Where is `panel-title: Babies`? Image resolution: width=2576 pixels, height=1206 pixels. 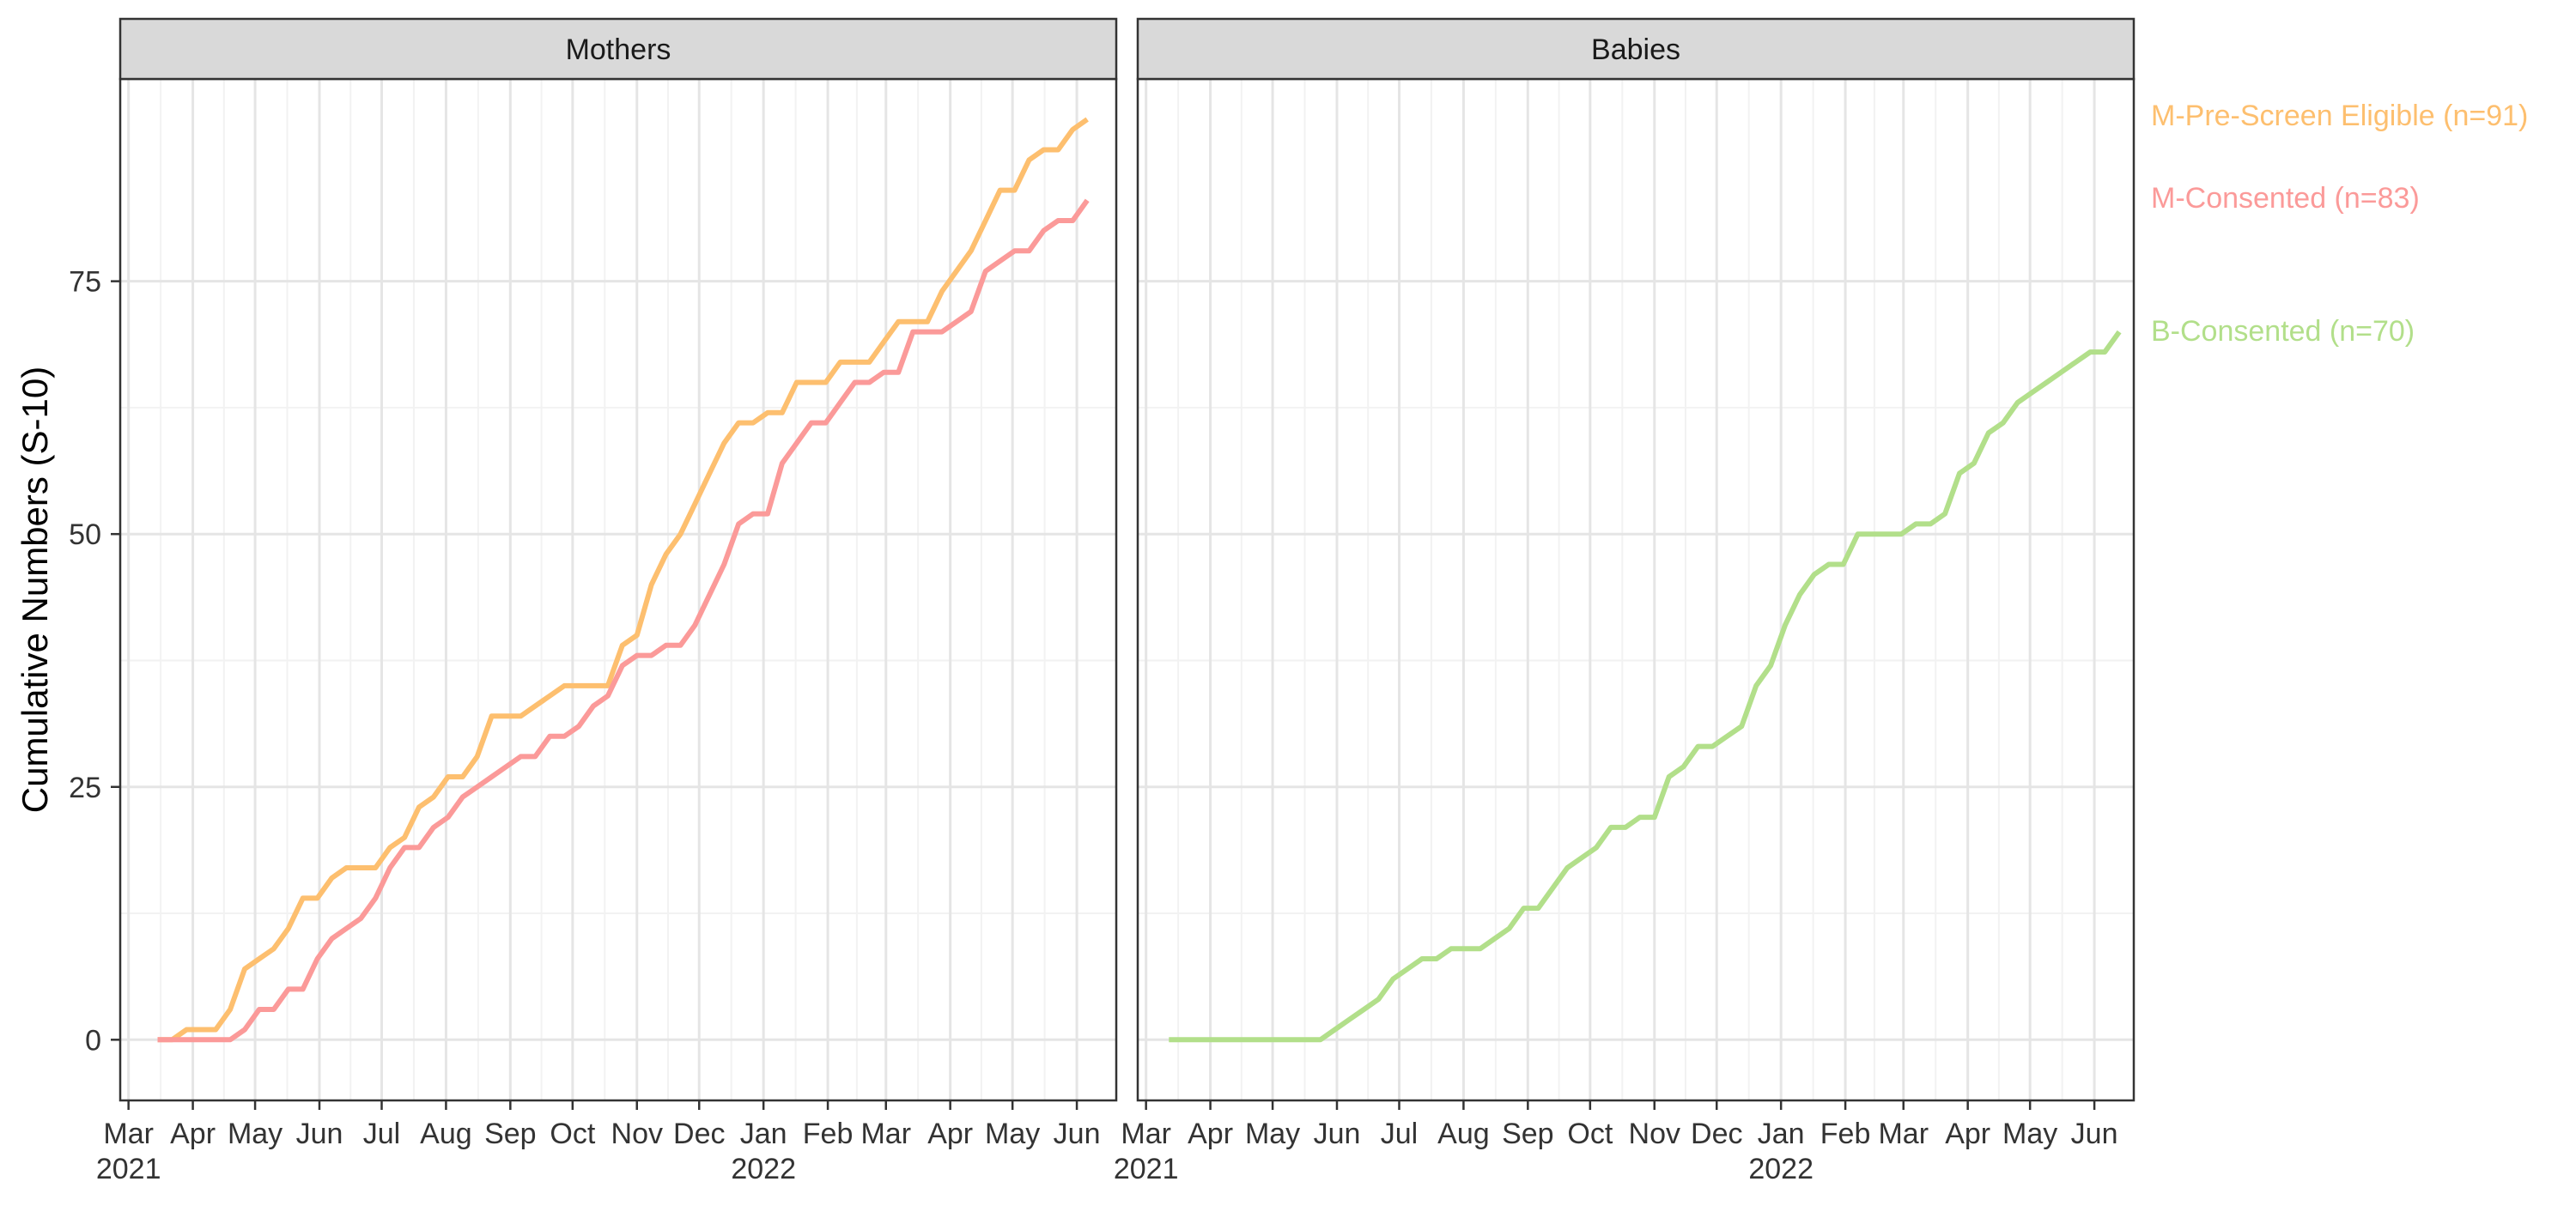
panel-title: Babies is located at coordinates (1635, 49).